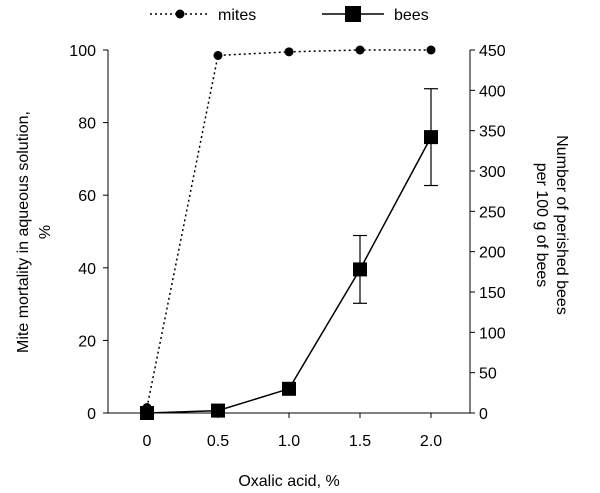  Describe the element at coordinates (88, 233) in the screenshot. I see `left-y-ticks: 0 20 40 60 80 100` at that location.